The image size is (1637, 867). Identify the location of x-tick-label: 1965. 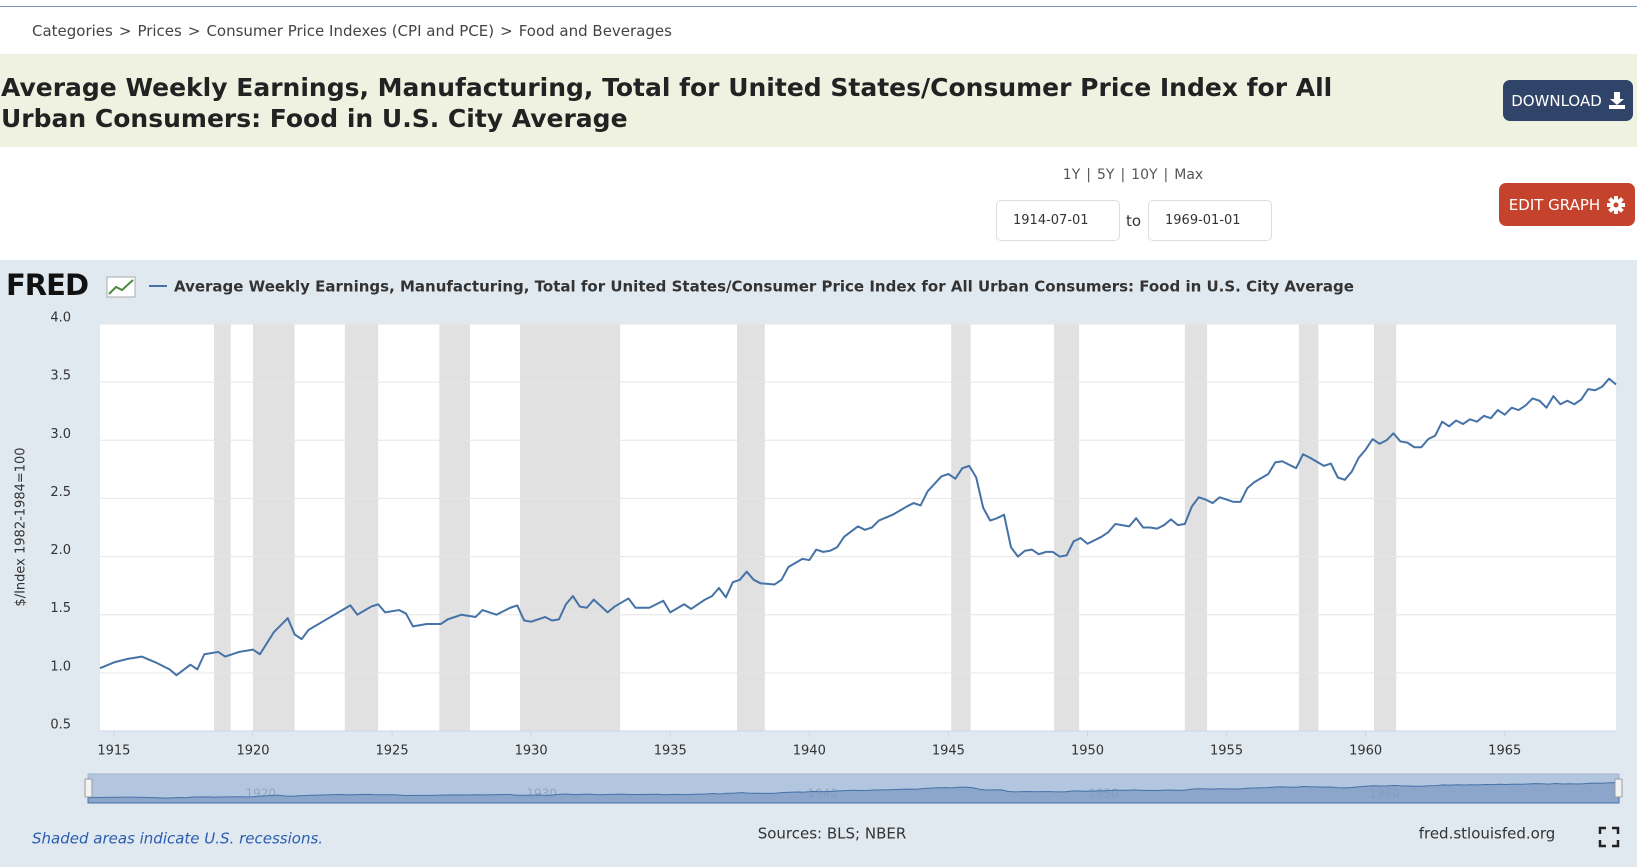
(1504, 751).